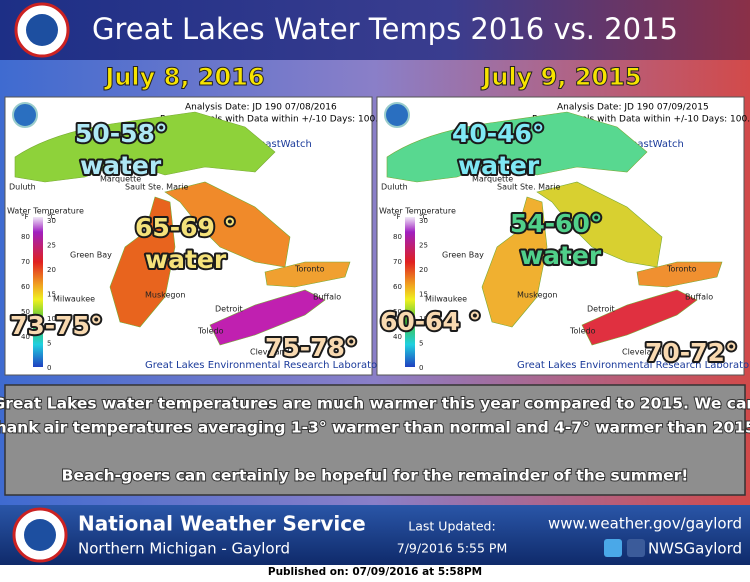 This screenshot has height=582, width=750. I want to click on twitter-icon, so click(613, 548).